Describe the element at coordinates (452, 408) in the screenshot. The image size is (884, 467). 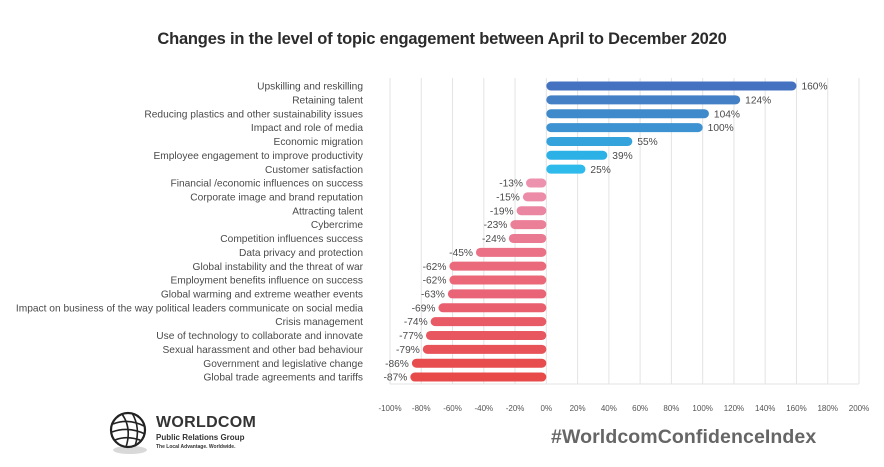
I see `x-tick-label: -60%` at that location.